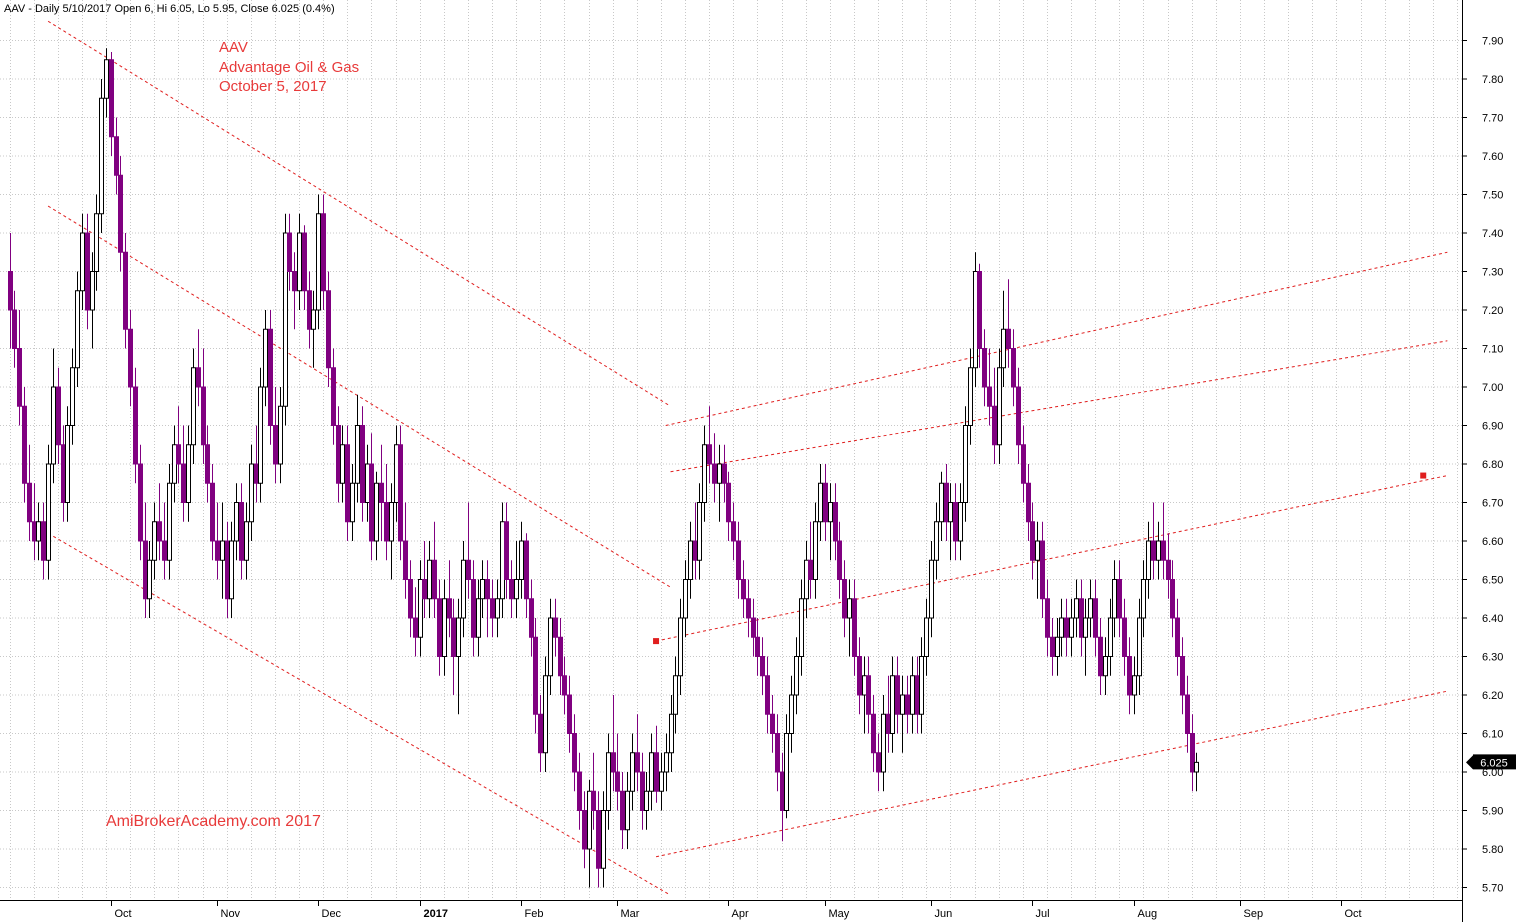 This screenshot has width=1529, height=922. What do you see at coordinates (273, 86) in the screenshot?
I see `annotation-date: October 5, 2017` at bounding box center [273, 86].